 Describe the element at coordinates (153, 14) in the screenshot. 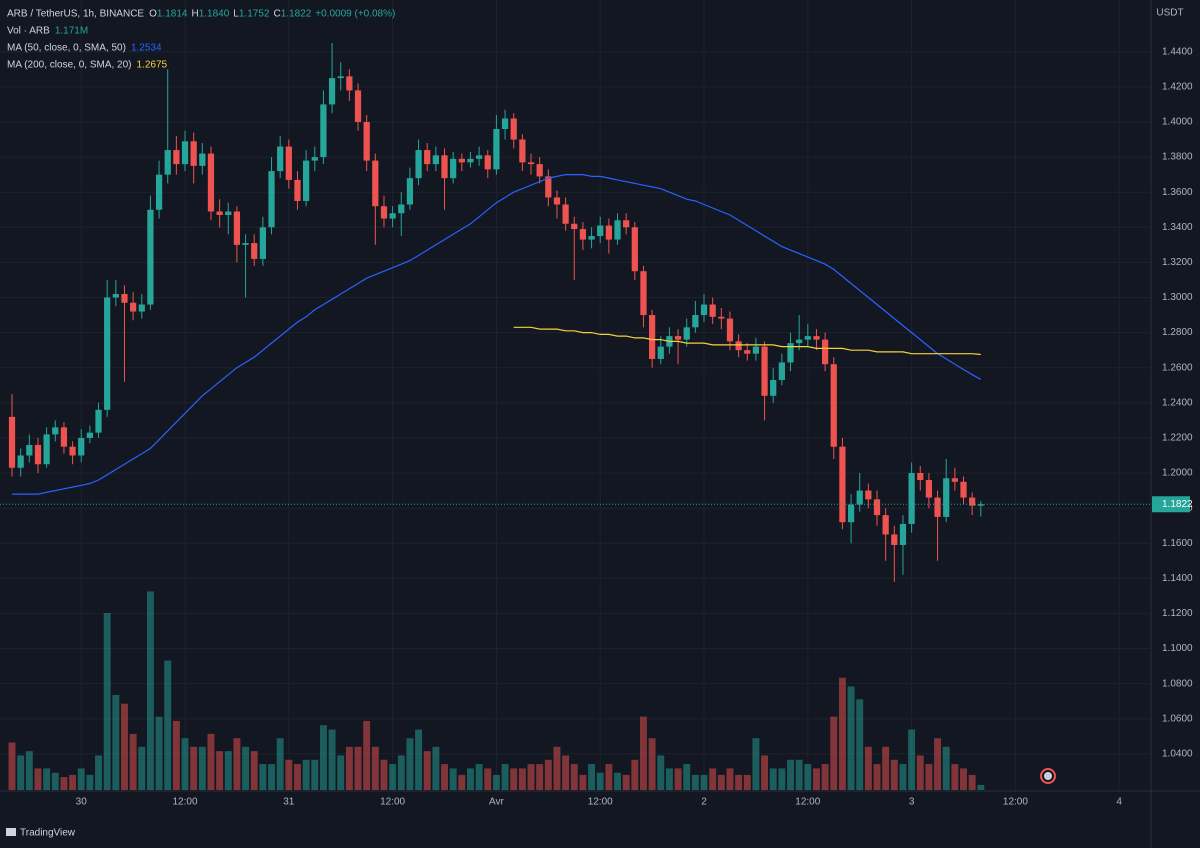

I see `ohlc-key: O` at that location.